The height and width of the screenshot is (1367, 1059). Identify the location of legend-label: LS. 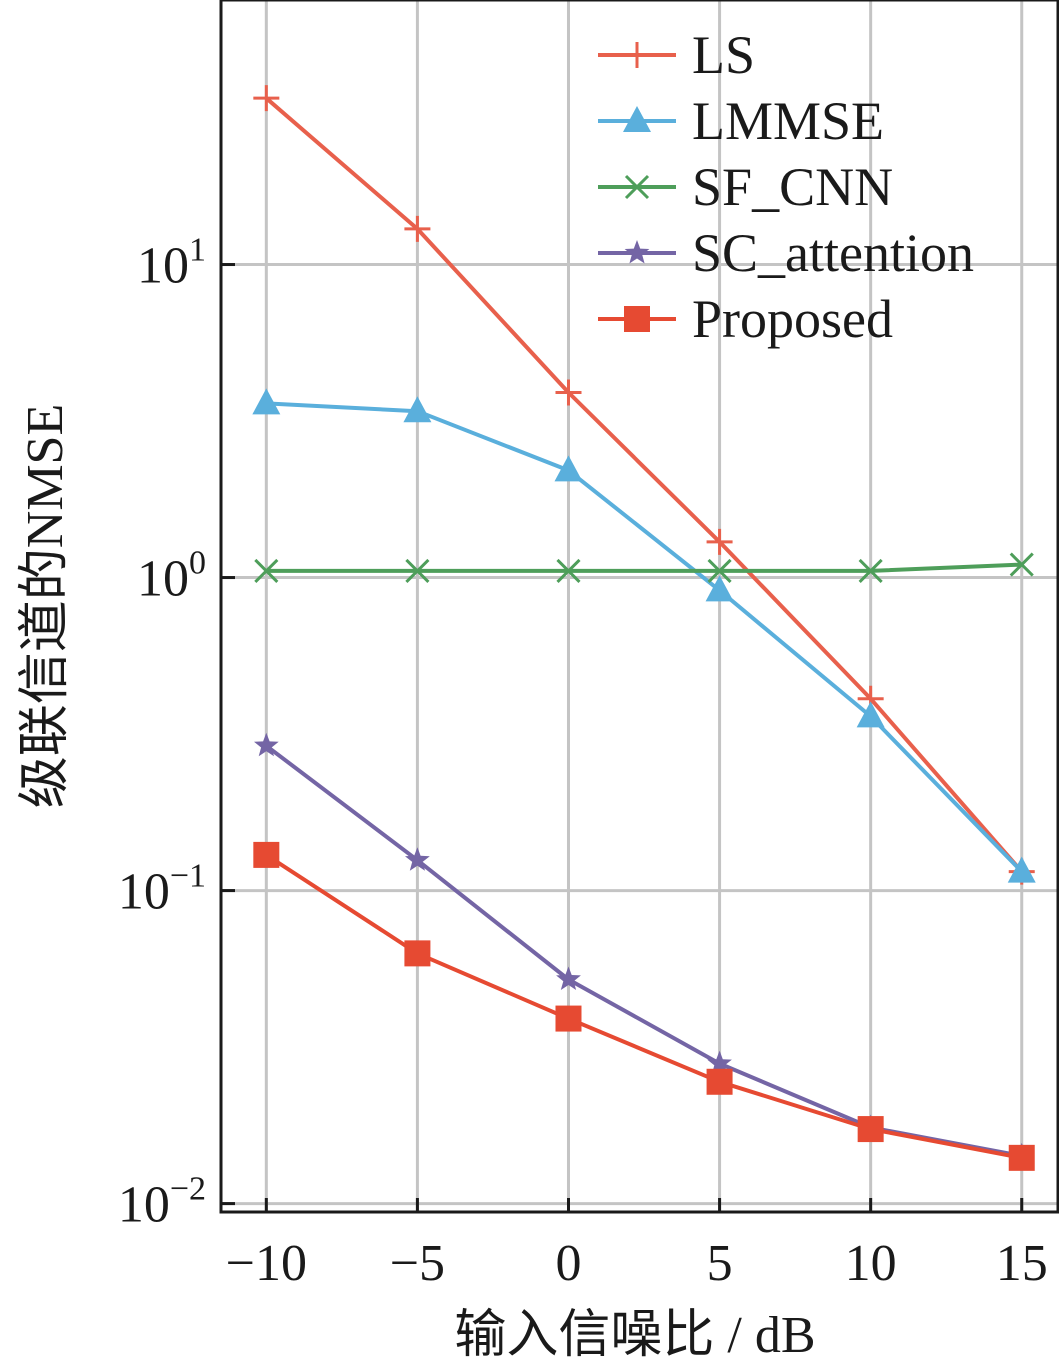
(723, 55).